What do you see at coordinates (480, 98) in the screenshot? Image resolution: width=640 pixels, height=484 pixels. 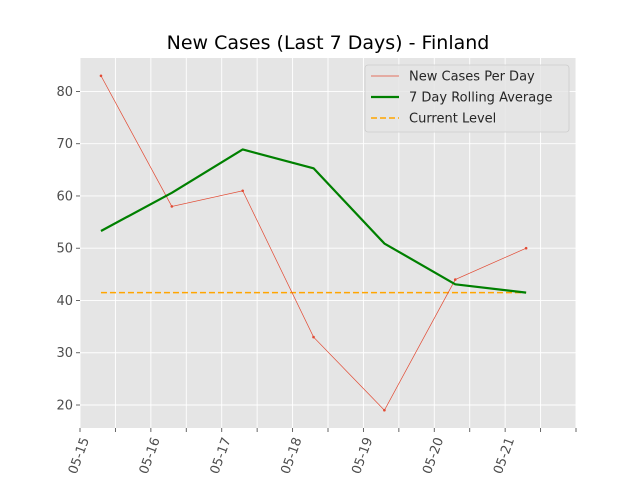 I see `legend-label: 7 Day Rolling Average` at bounding box center [480, 98].